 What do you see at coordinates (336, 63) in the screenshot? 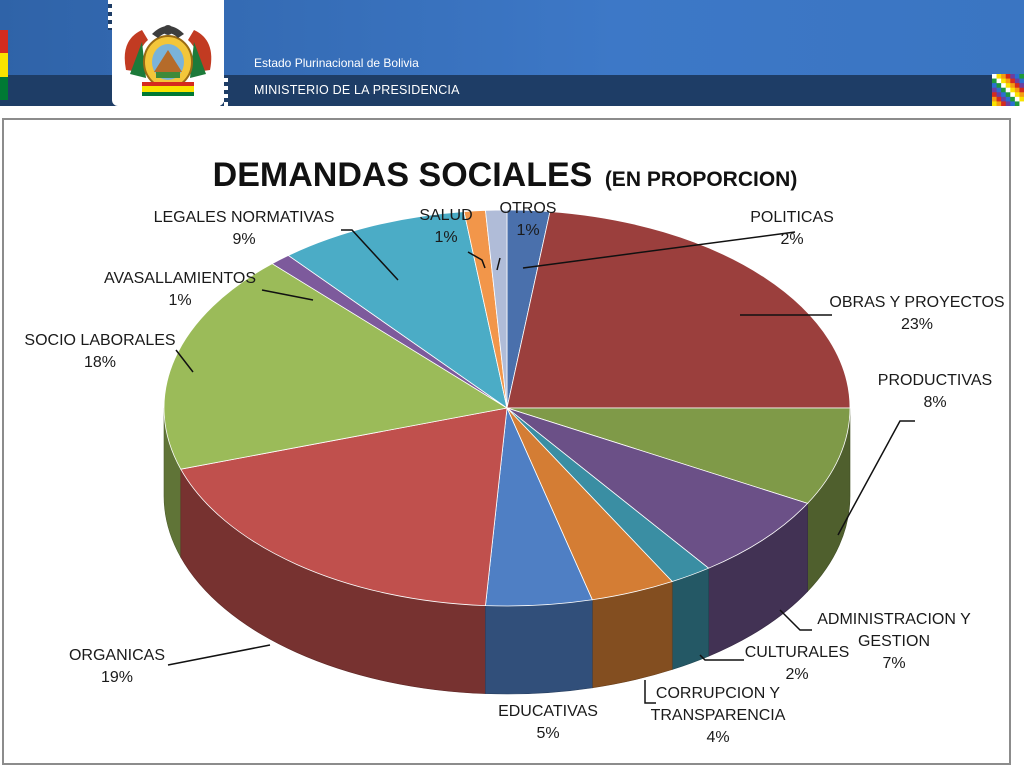
I see `header-subtitle: Estado Plurinacional de Bolivia` at bounding box center [336, 63].